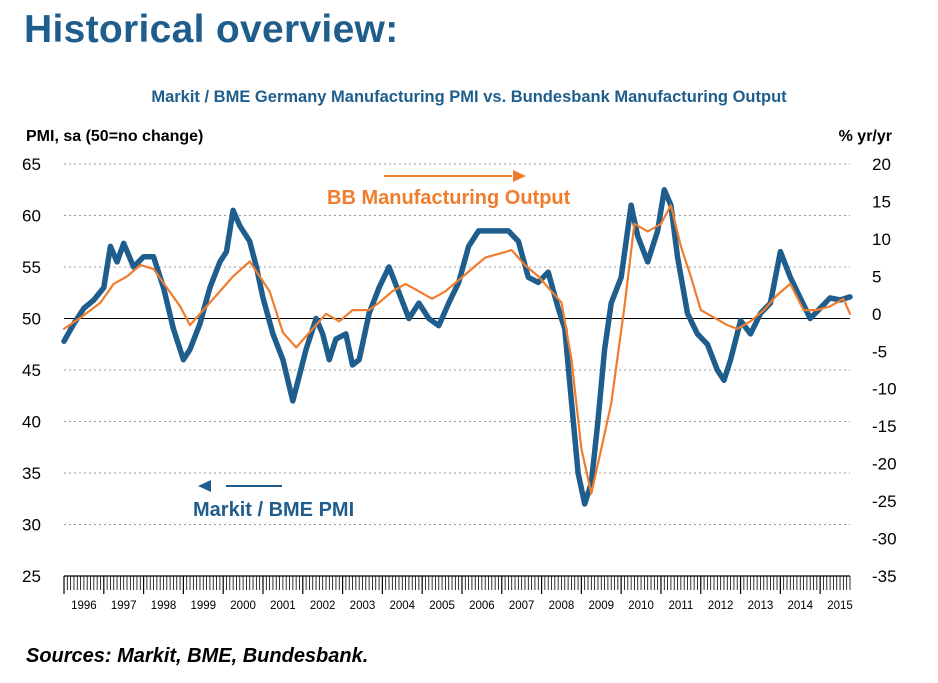 The width and height of the screenshot is (938, 683). What do you see at coordinates (203, 606) in the screenshot?
I see `x-tick-label: 1999` at bounding box center [203, 606].